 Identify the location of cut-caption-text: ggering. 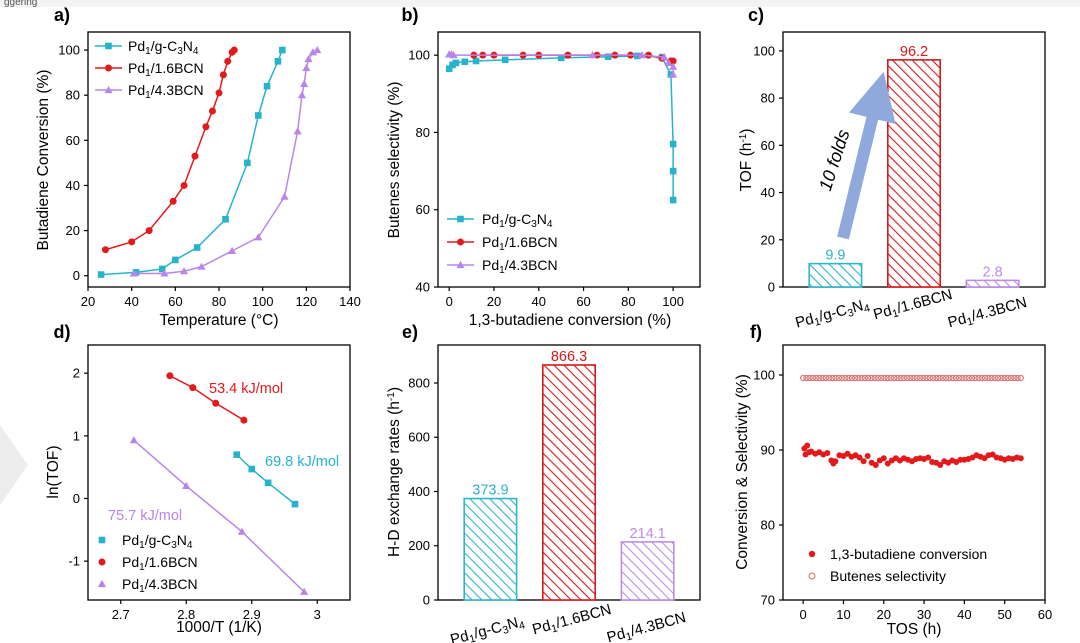
(20, 4).